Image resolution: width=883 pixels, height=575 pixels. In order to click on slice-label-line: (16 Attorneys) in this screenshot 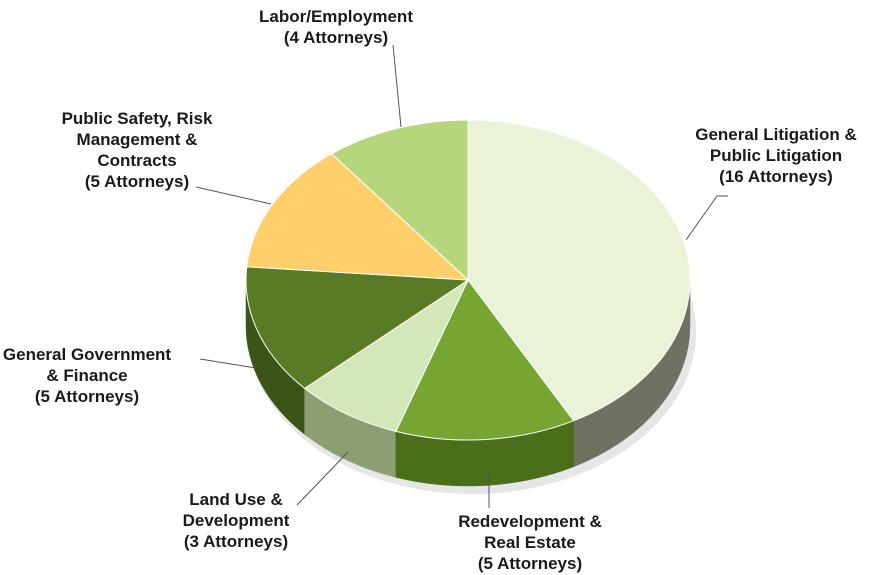, I will do `click(776, 176)`.